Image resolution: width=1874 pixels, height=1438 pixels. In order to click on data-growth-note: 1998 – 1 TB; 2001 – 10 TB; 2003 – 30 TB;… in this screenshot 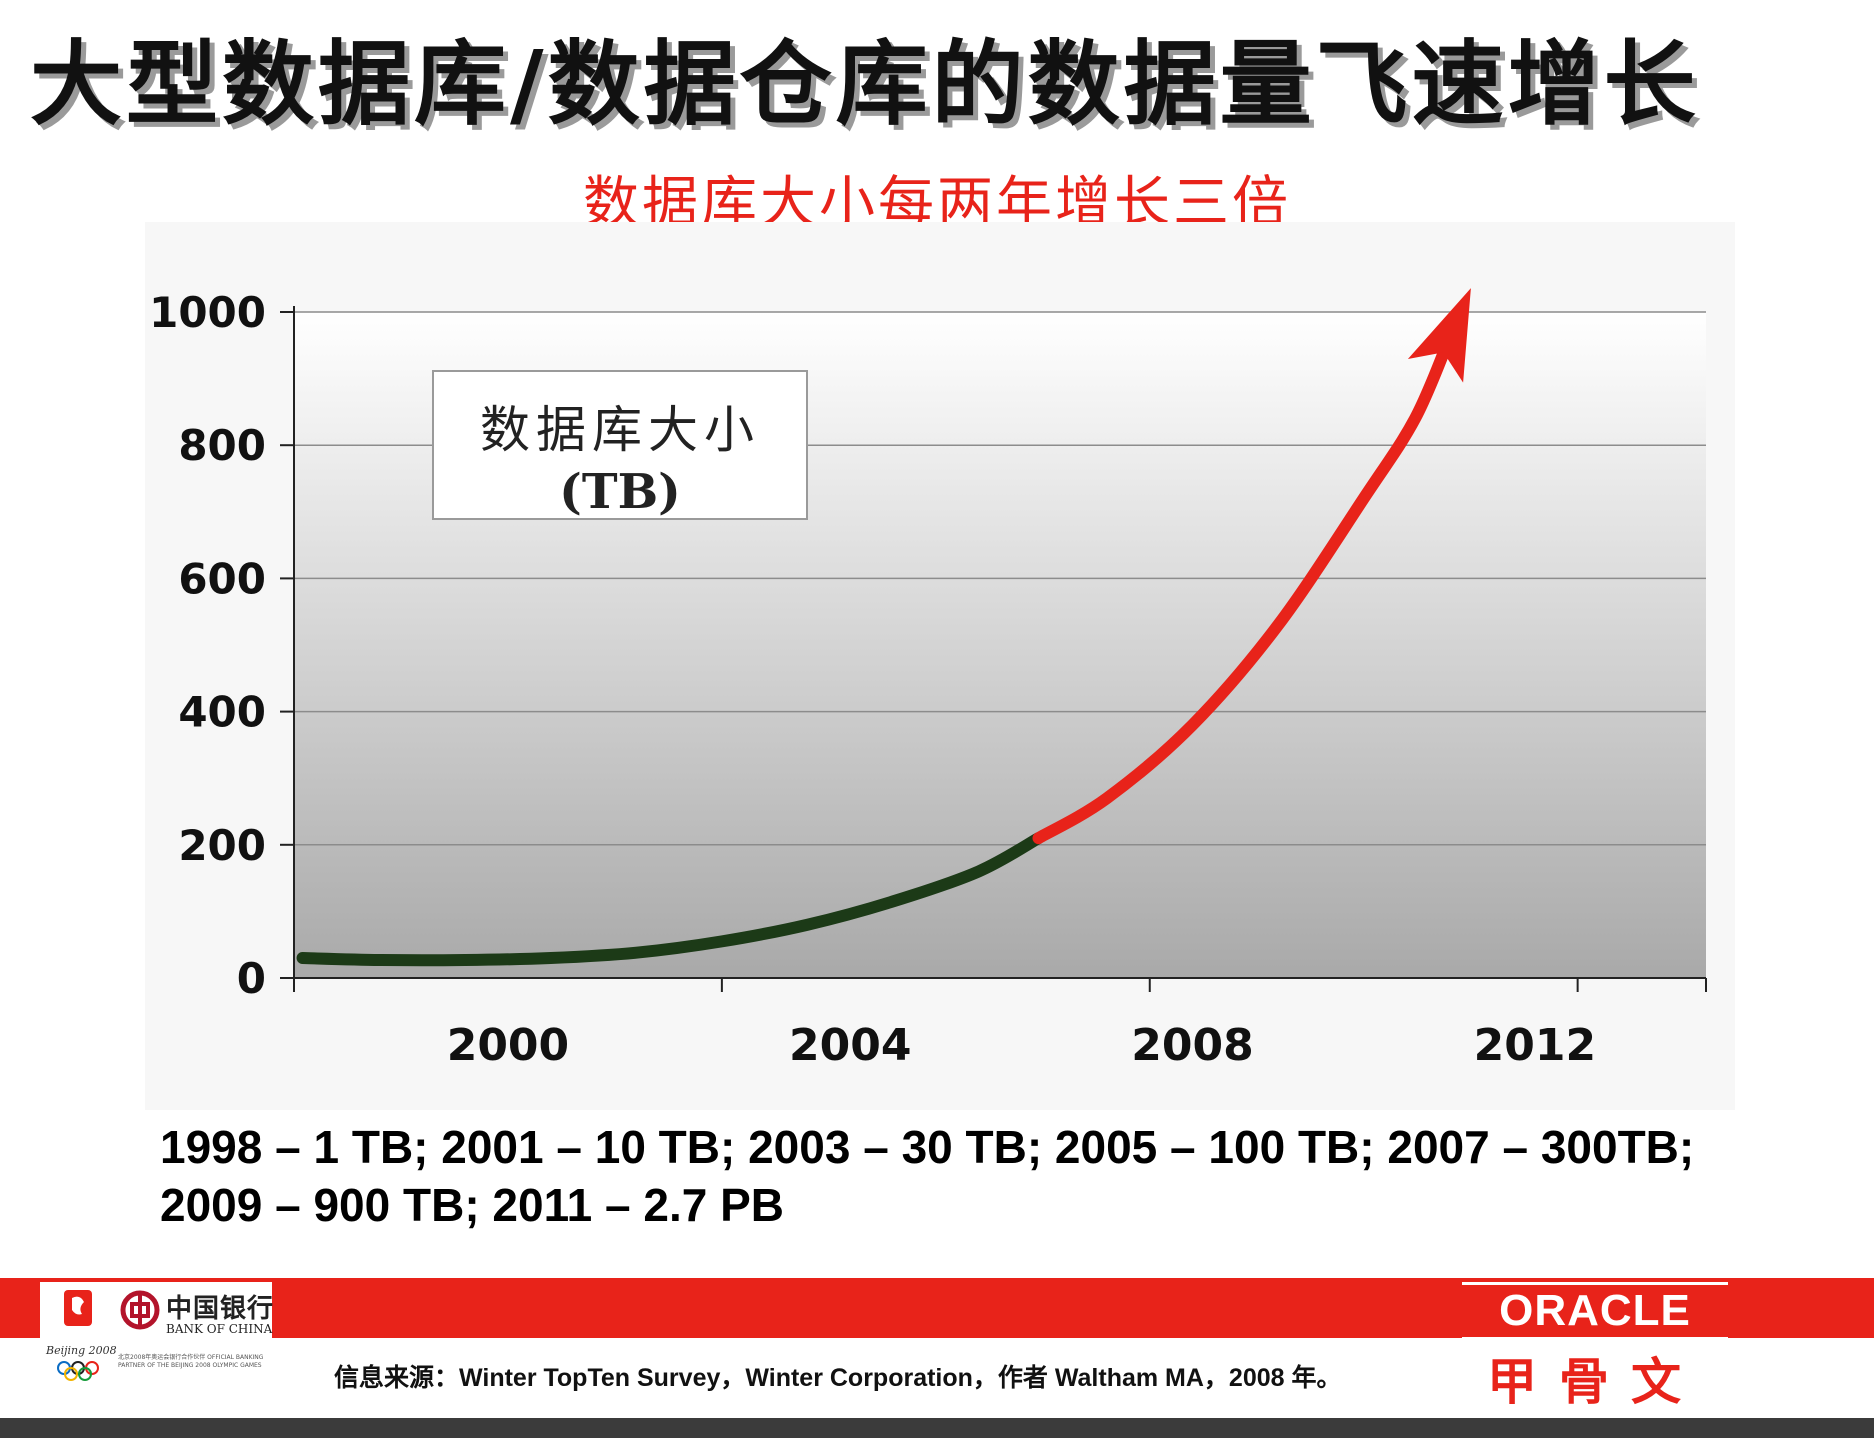, I will do `click(927, 1176)`.